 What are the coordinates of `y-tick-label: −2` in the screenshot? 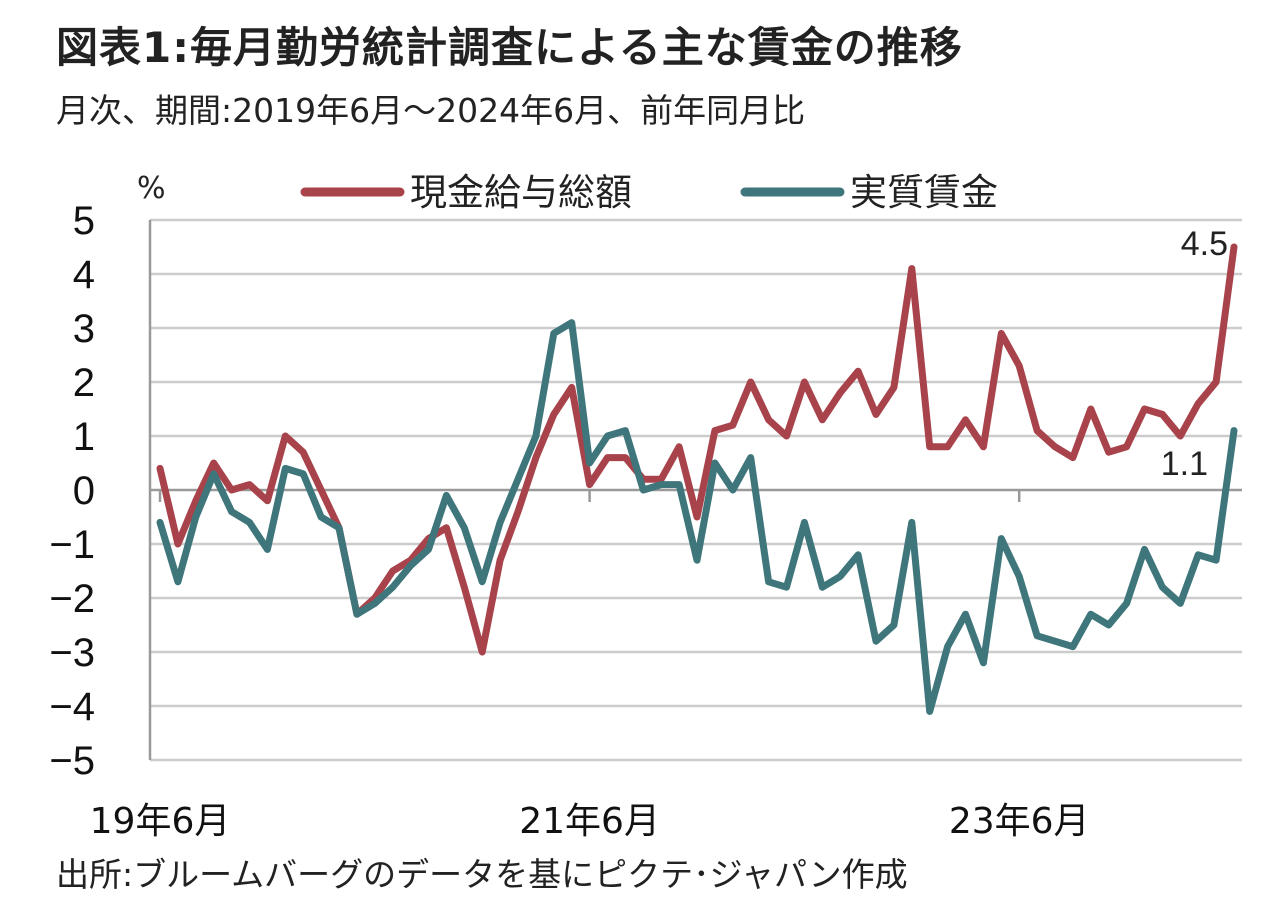 It's located at (72, 599).